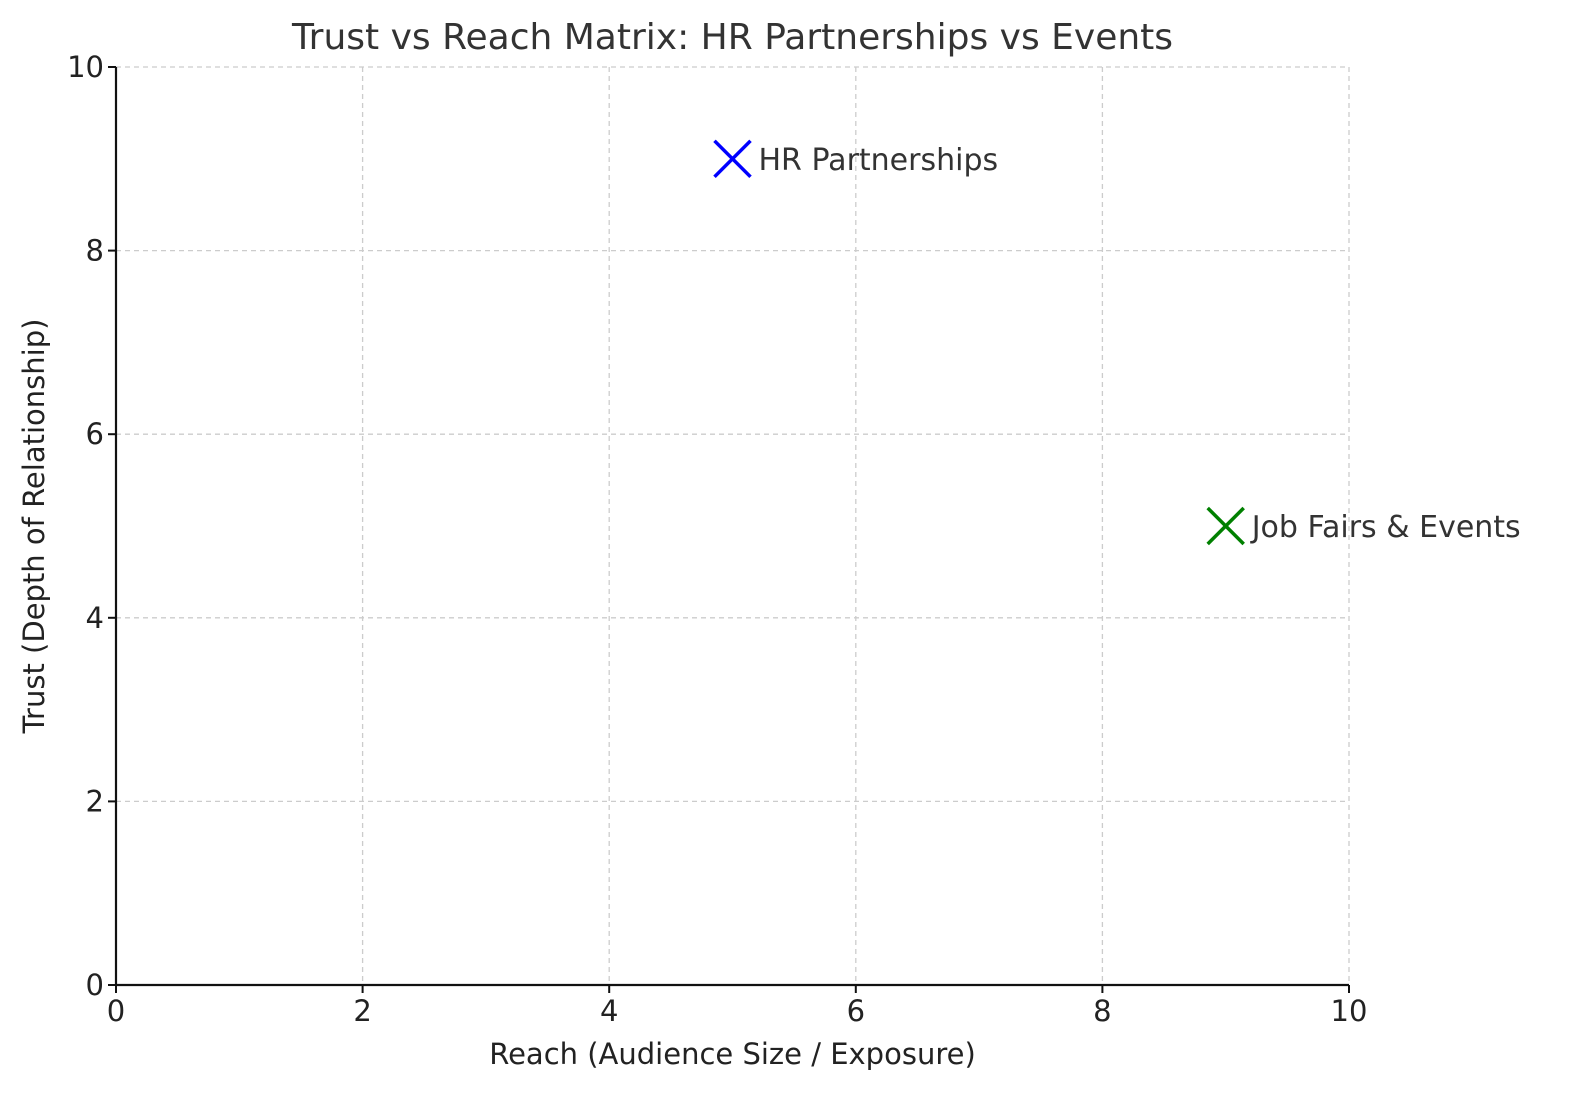  What do you see at coordinates (95, 985) in the screenshot?
I see `y-tick-label: 0` at bounding box center [95, 985].